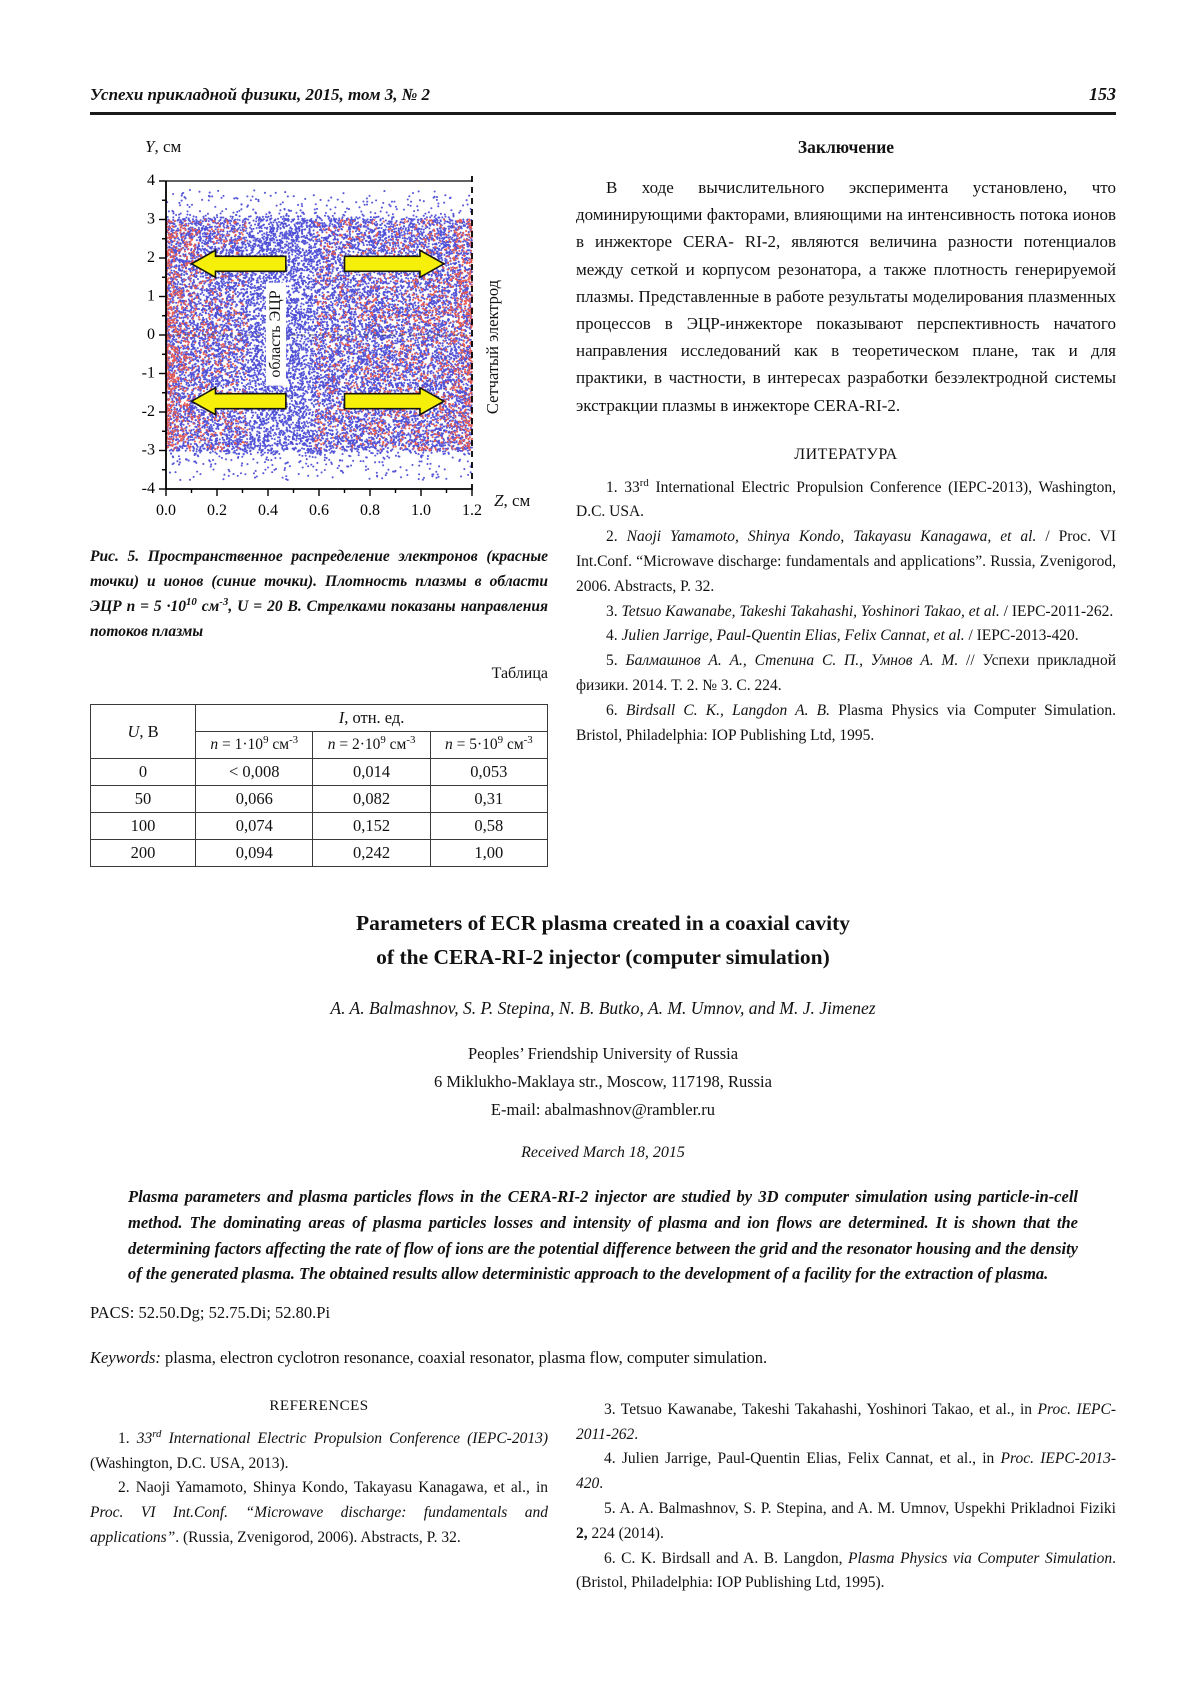 This screenshot has width=1200, height=1698. What do you see at coordinates (489, 799) in the screenshot?
I see `table-cell: 0,31` at bounding box center [489, 799].